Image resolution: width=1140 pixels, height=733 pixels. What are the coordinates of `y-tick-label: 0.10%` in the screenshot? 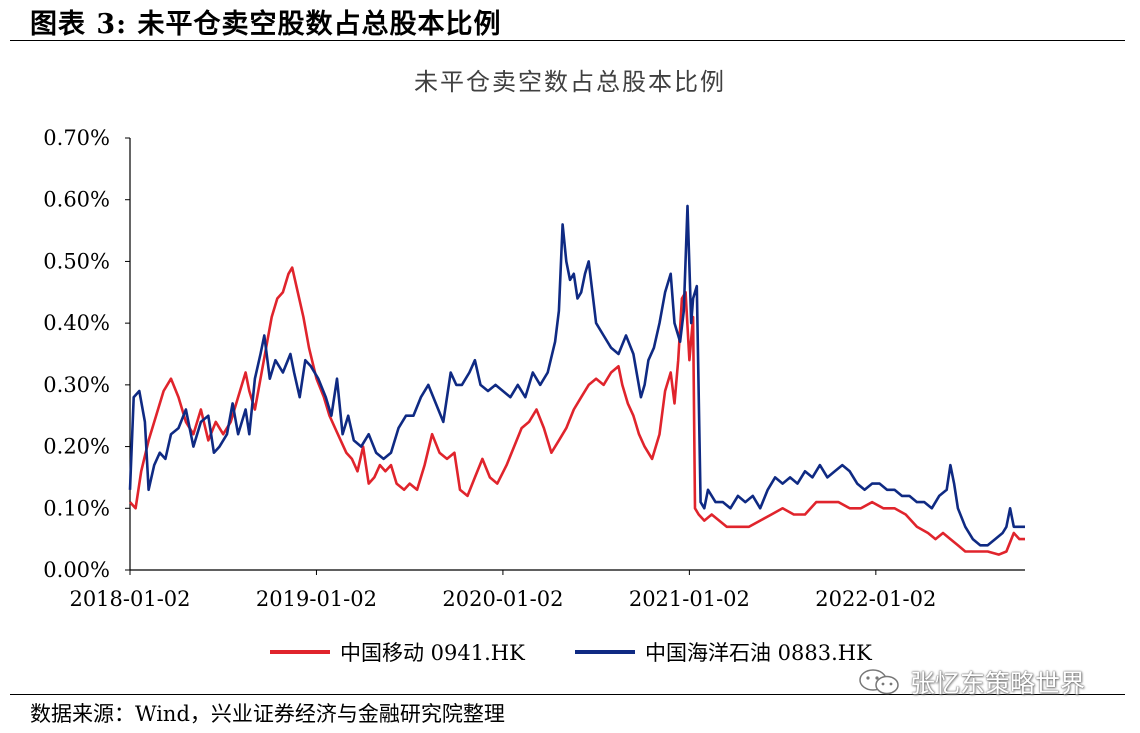 It's located at (76, 508).